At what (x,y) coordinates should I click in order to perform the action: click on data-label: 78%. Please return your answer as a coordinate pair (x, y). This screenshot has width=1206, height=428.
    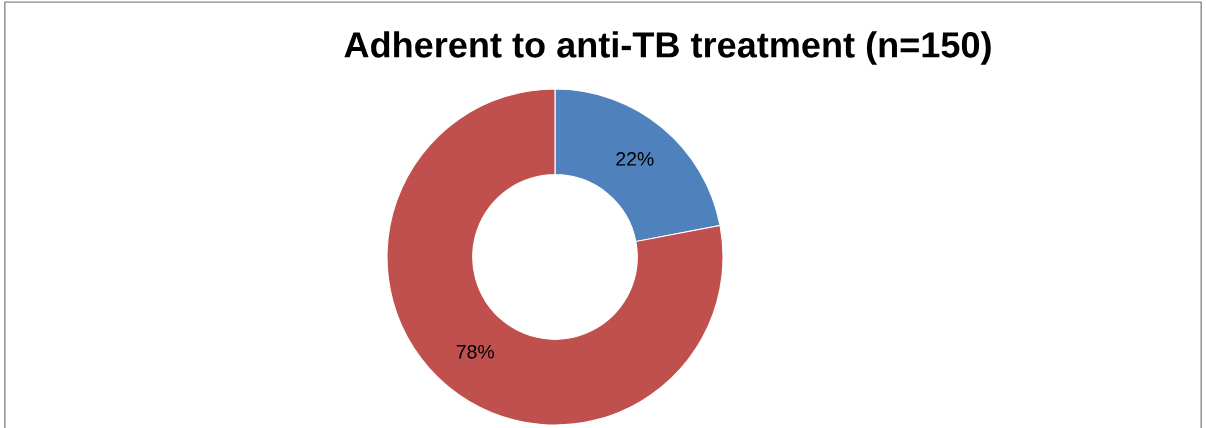
    Looking at the image, I should click on (475, 351).